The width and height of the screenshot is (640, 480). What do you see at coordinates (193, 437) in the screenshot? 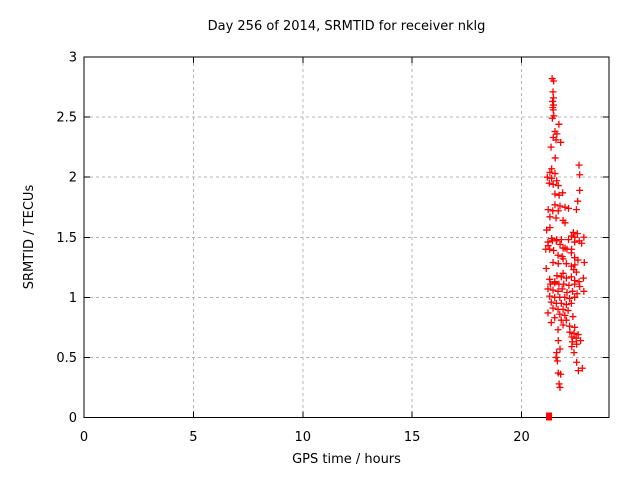
I see `x-tick-label: 5` at bounding box center [193, 437].